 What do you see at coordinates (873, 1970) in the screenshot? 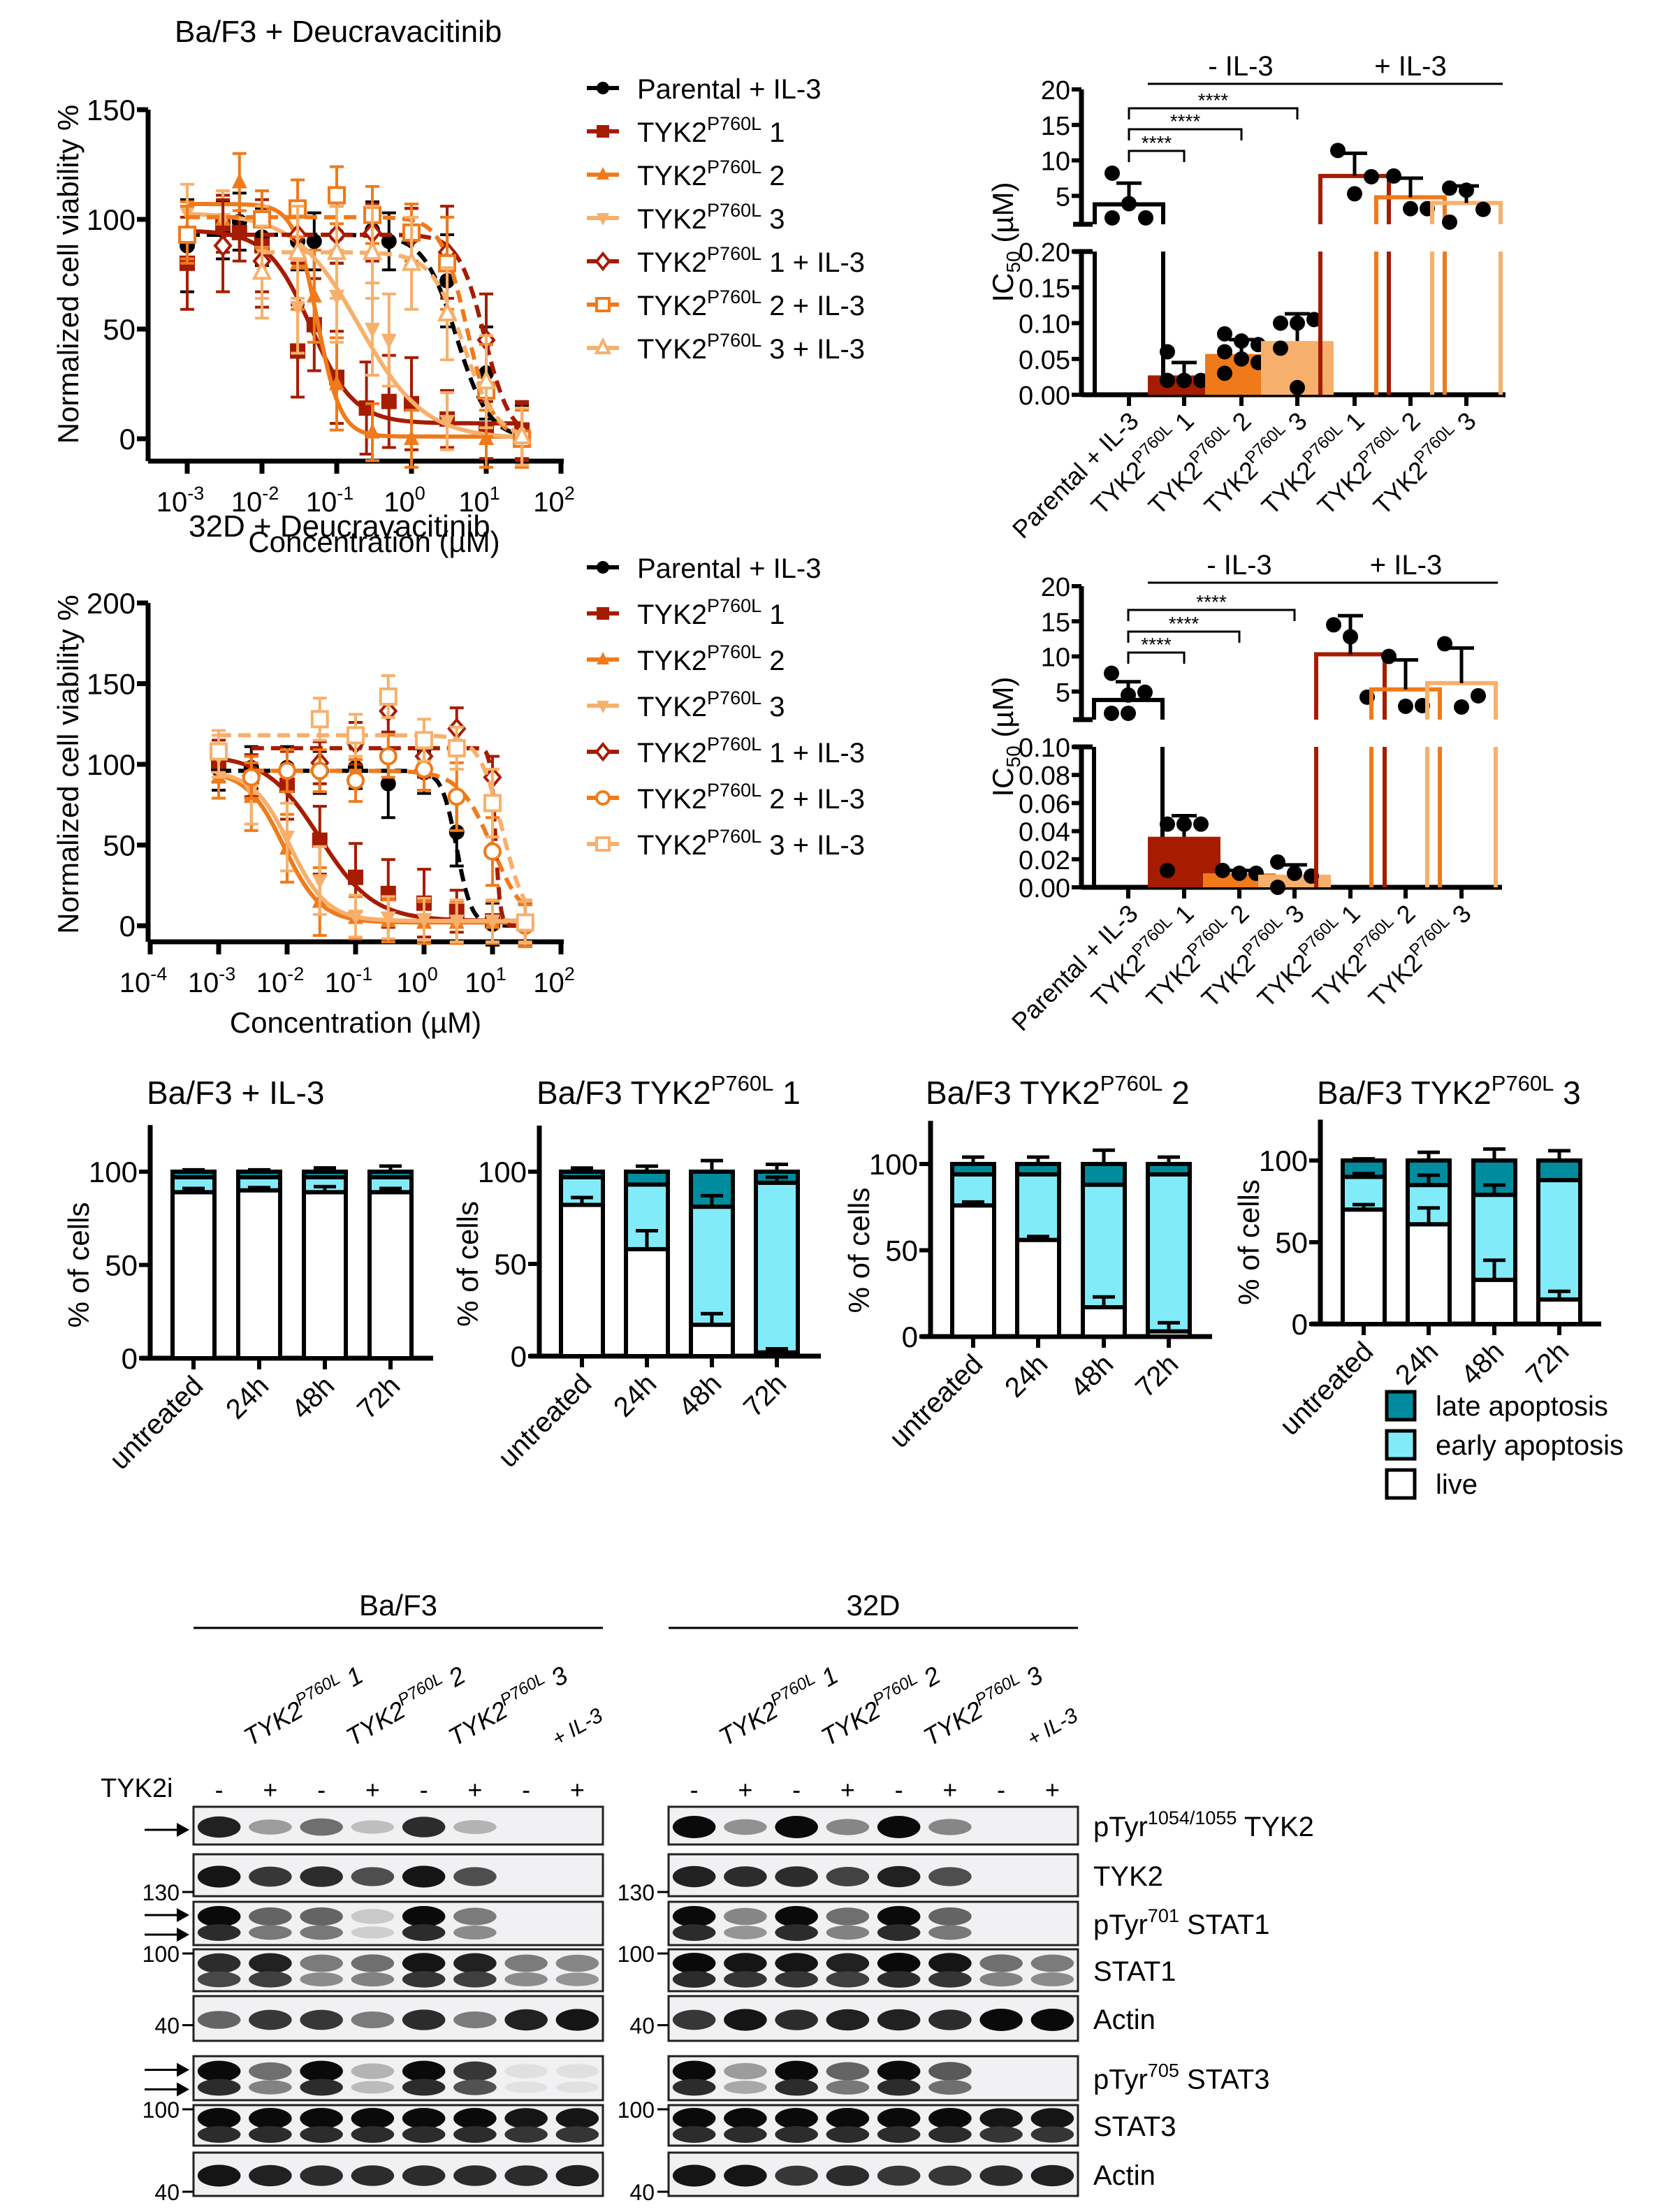
I see `blot-row-STAT1` at bounding box center [873, 1970].